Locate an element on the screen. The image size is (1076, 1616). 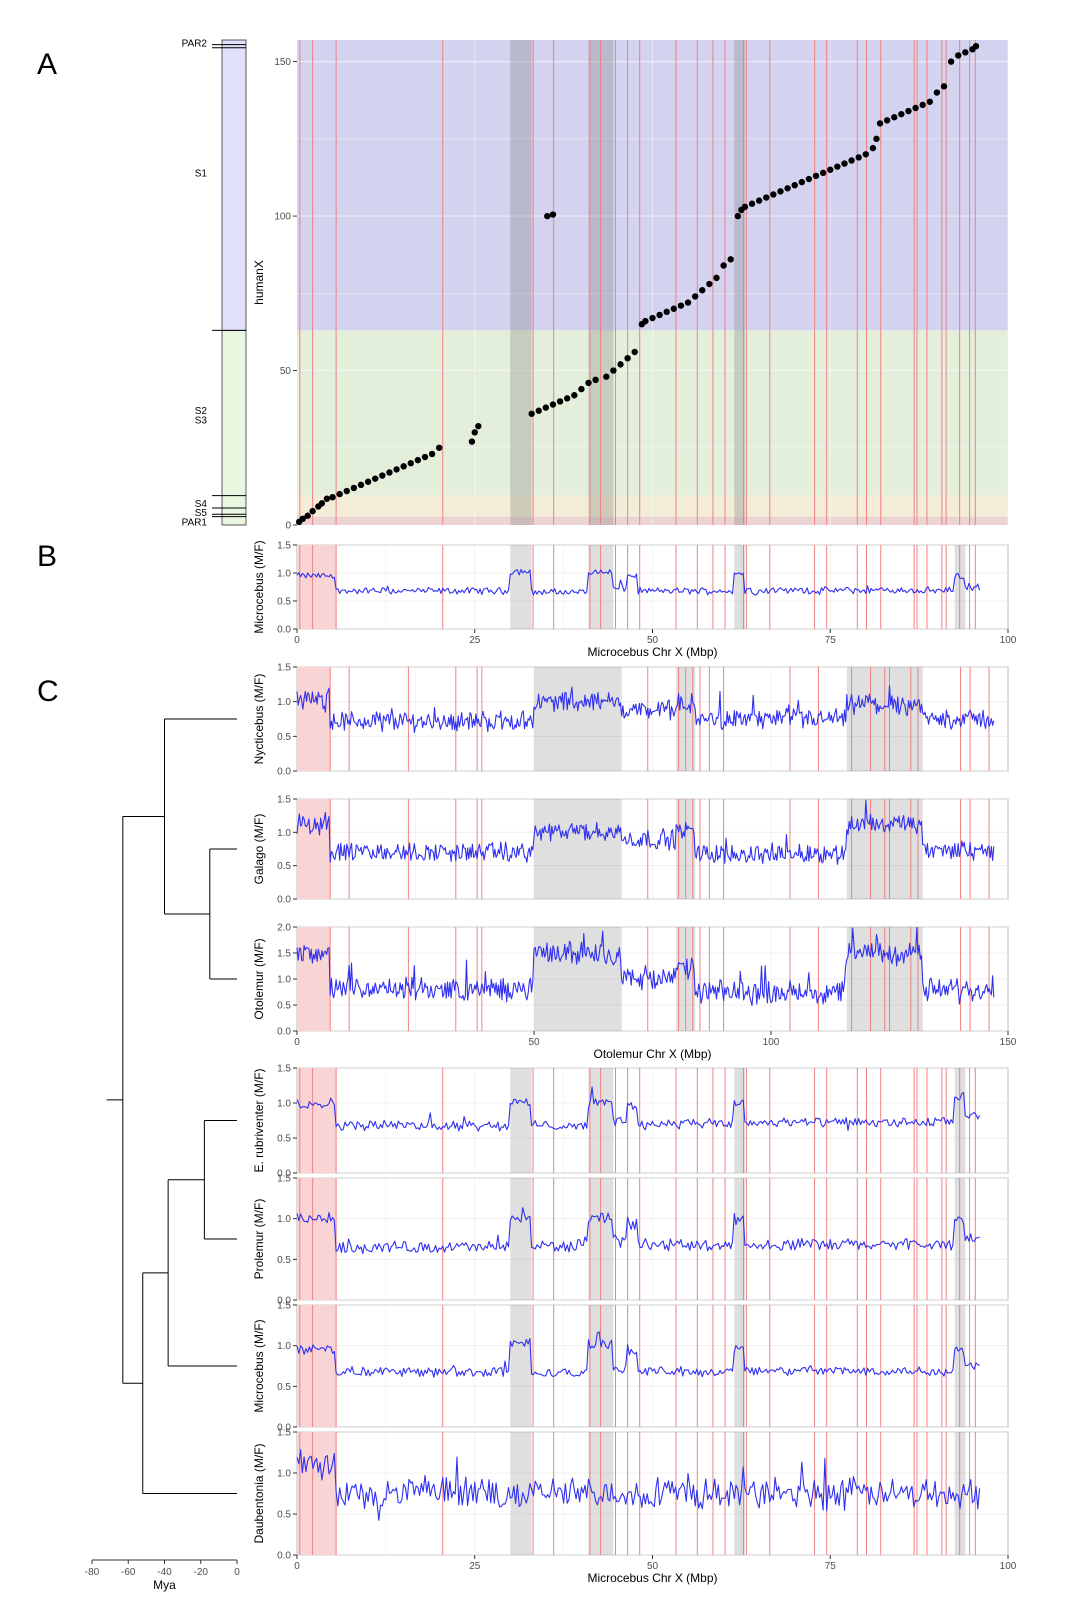
b-x-tick-label: 0 is located at coordinates (297, 640).